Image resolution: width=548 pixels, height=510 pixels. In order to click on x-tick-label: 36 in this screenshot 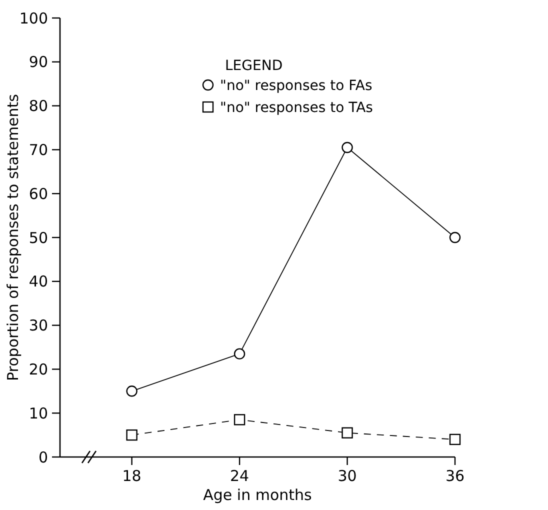, I will do `click(455, 476)`.